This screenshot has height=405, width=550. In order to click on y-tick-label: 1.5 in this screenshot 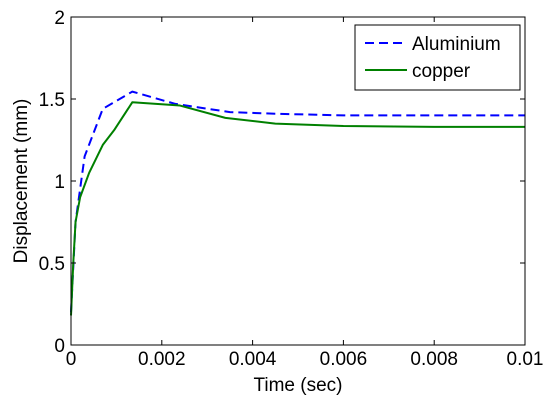, I will do `click(52, 100)`.